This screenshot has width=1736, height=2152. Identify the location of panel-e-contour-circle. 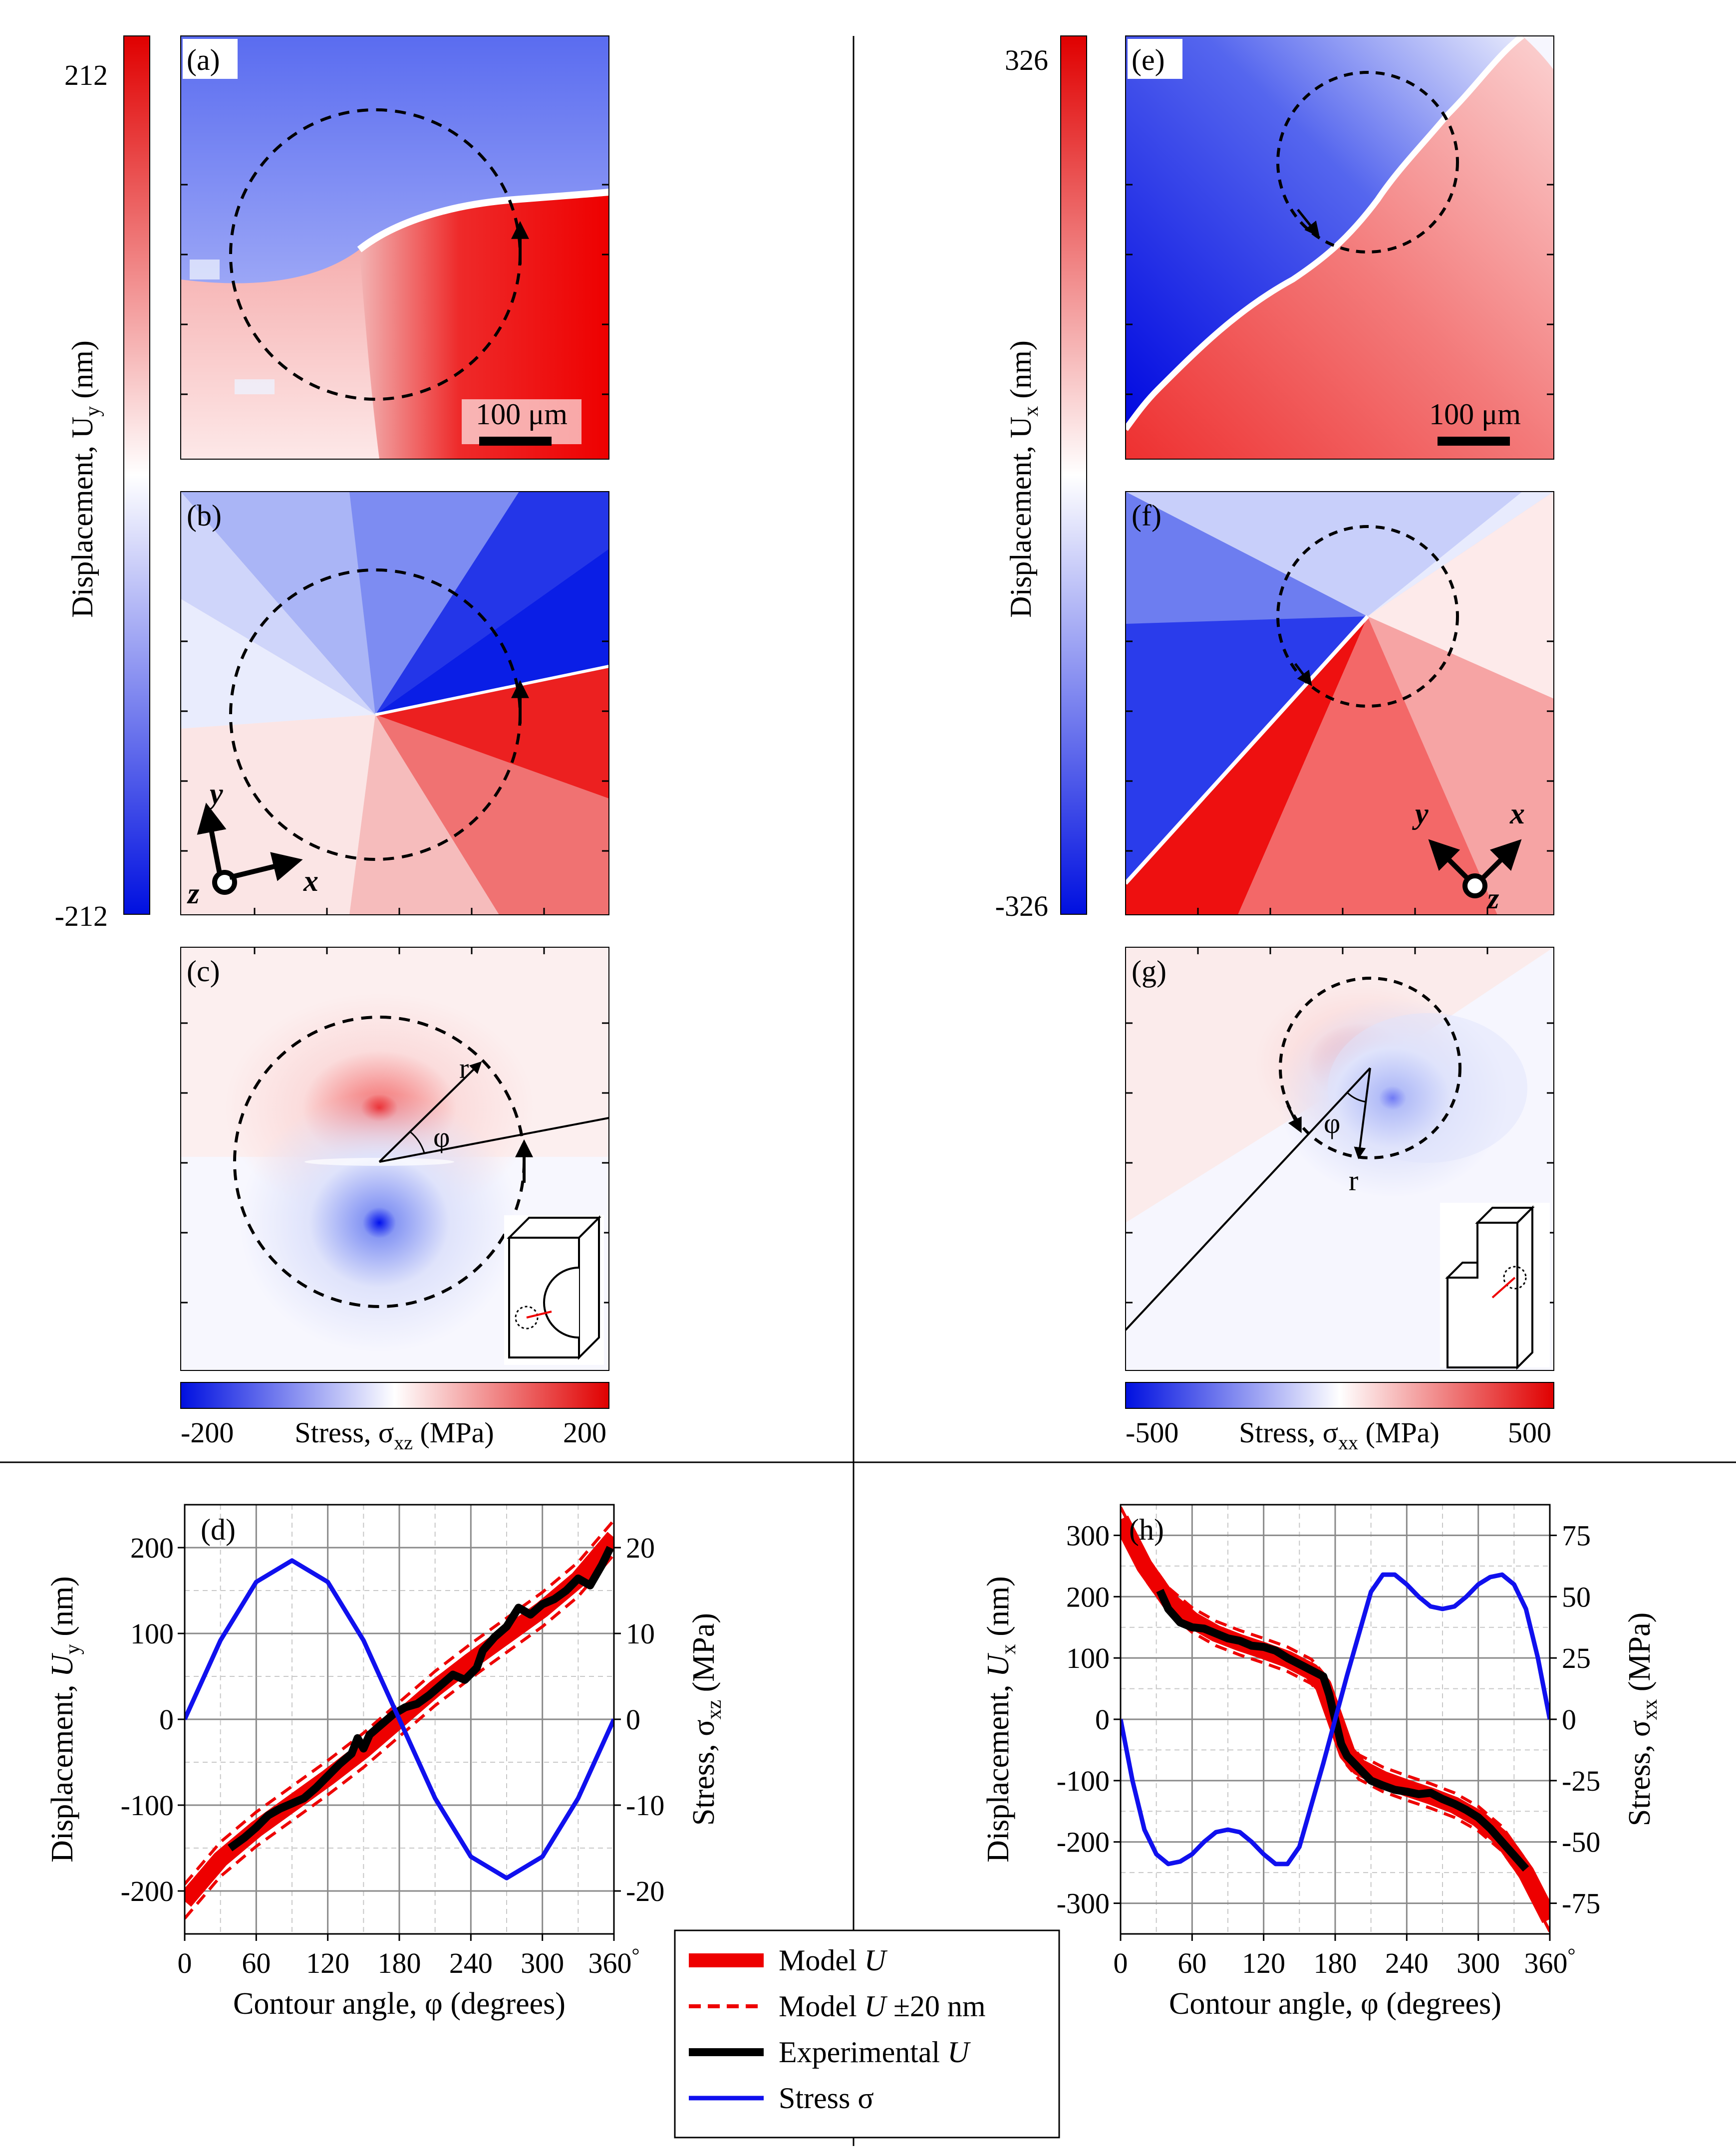
(1367, 162).